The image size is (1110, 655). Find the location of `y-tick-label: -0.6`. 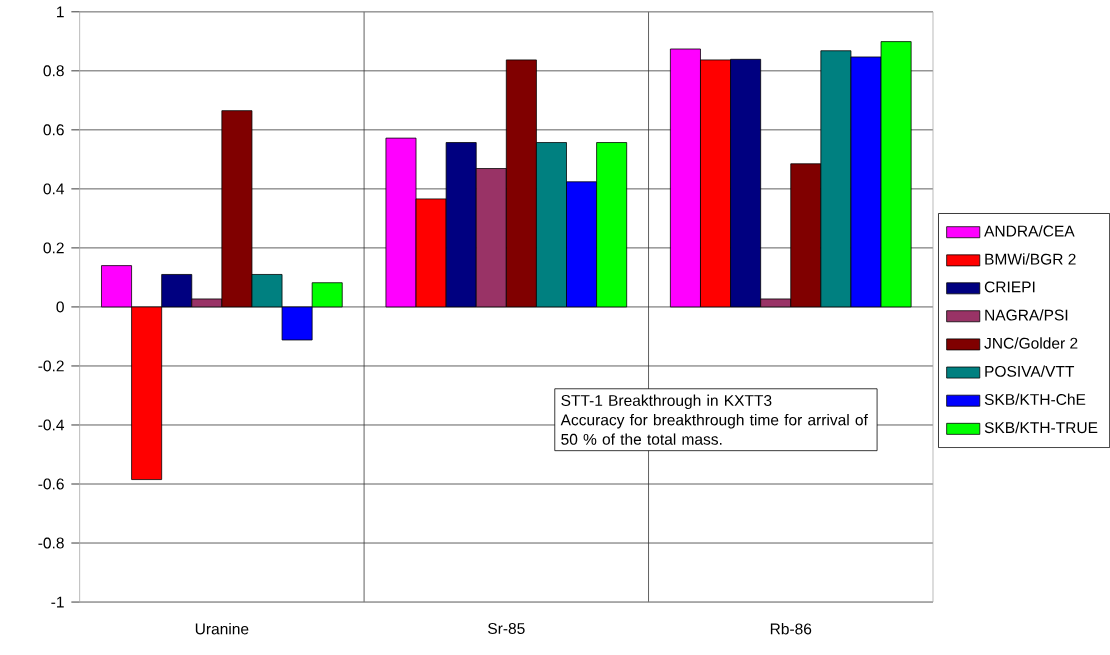

y-tick-label: -0.6 is located at coordinates (51, 484).